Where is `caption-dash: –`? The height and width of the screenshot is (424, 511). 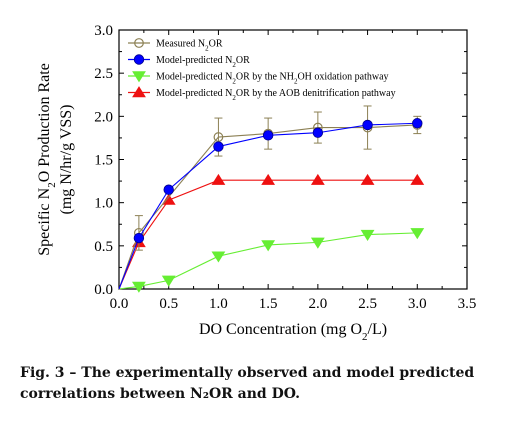
caption-dash: – is located at coordinates (73, 373).